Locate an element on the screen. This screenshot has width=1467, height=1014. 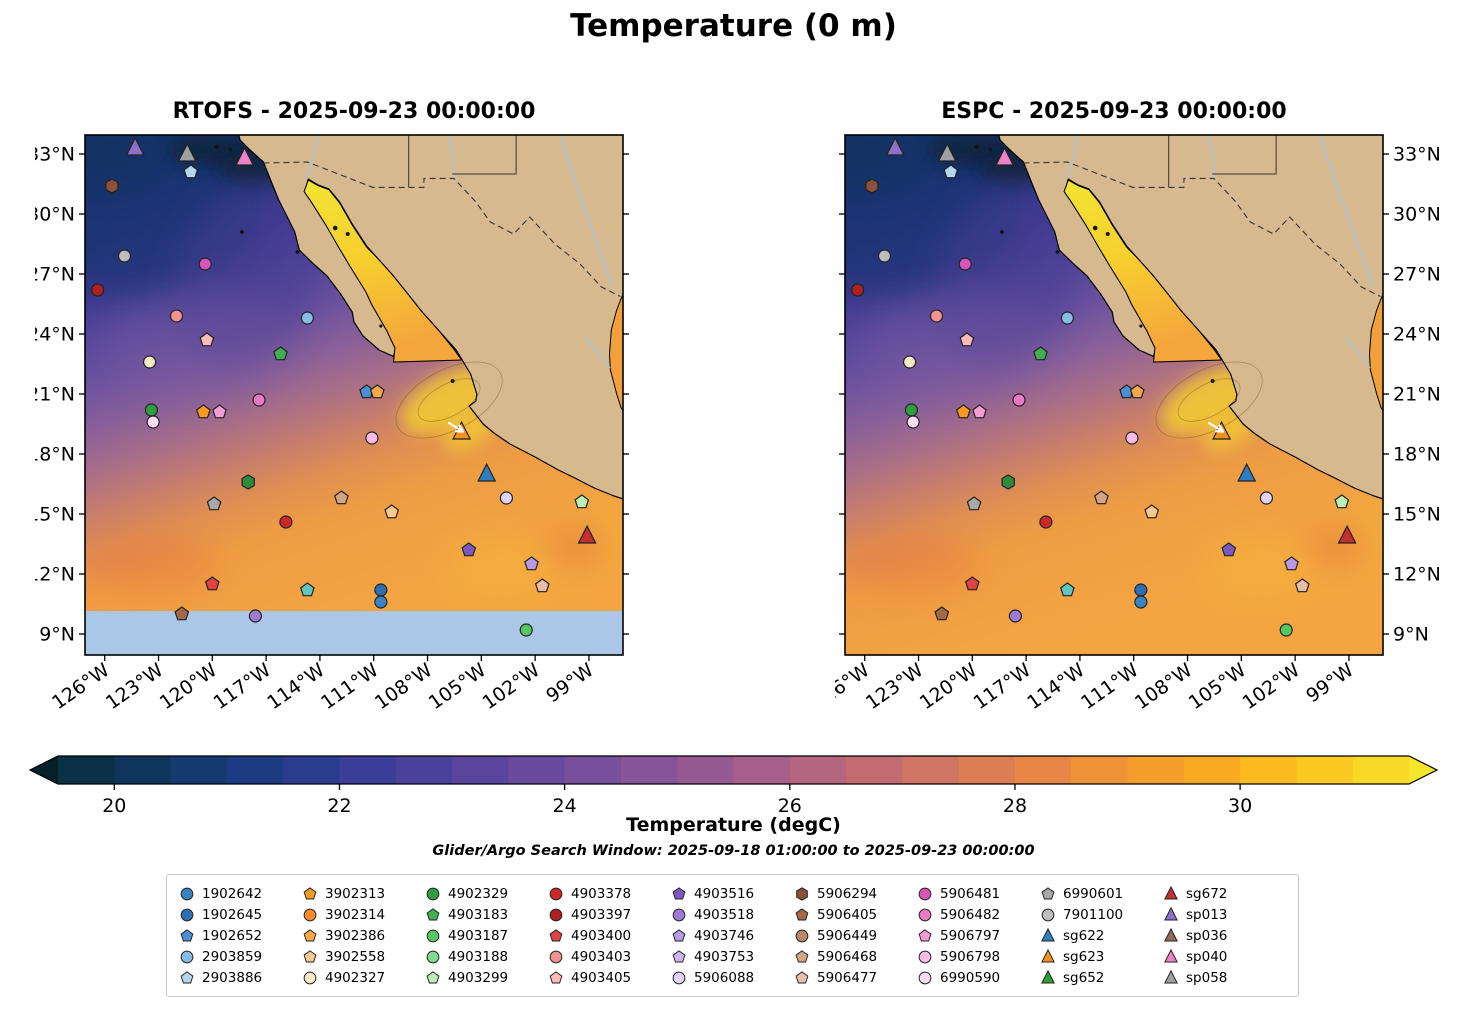
legend-item: 4903187 is located at coordinates (486, 935).